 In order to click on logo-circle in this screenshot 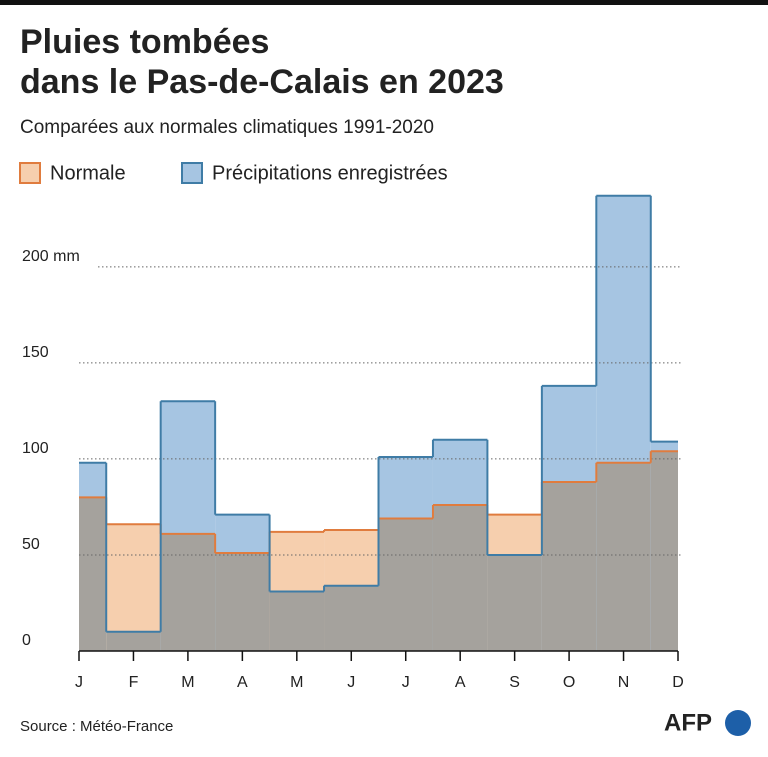, I will do `click(738, 723)`.